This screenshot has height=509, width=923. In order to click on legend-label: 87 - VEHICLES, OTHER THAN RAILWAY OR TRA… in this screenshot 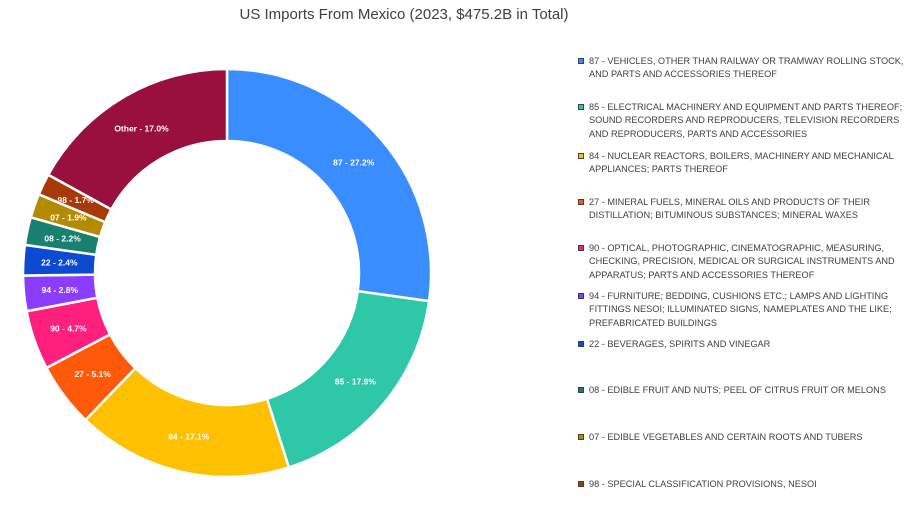, I will do `click(746, 68)`.